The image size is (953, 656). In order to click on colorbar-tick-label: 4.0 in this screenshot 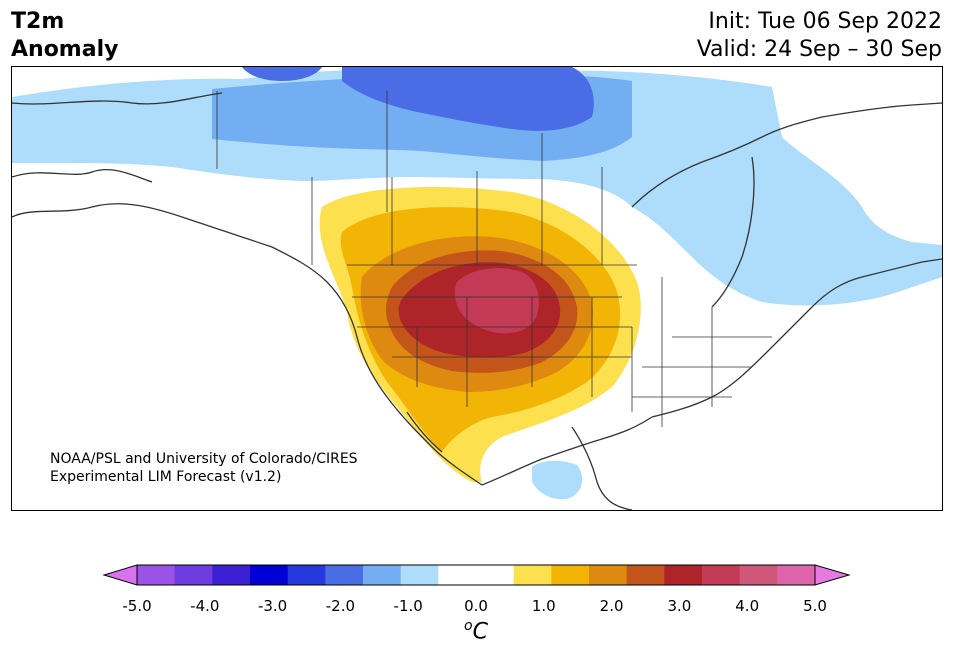, I will do `click(747, 606)`.